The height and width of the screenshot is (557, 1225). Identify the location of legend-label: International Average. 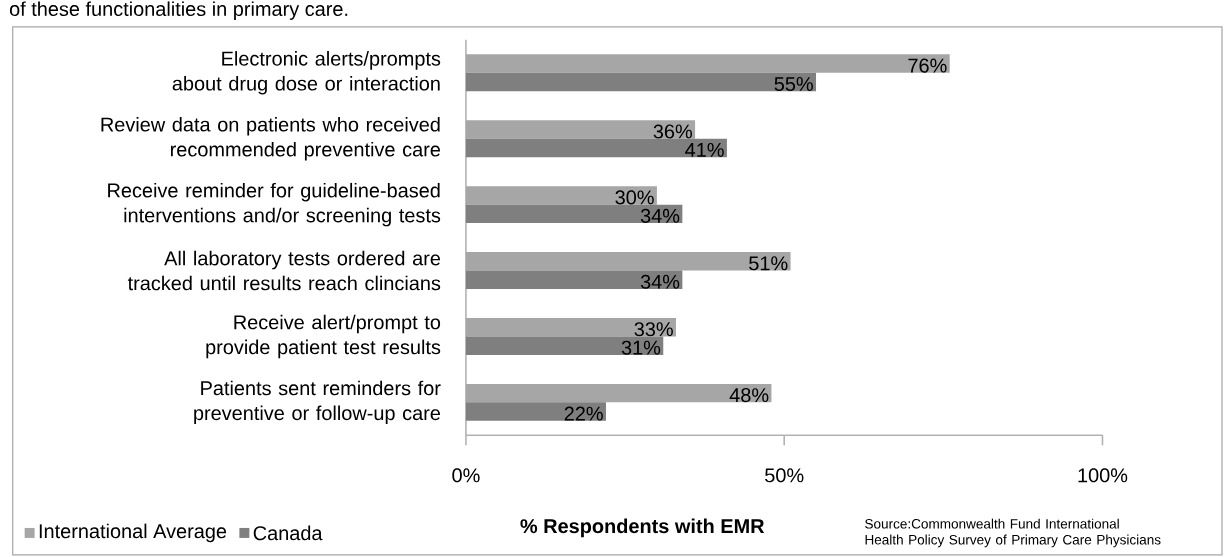
(133, 533).